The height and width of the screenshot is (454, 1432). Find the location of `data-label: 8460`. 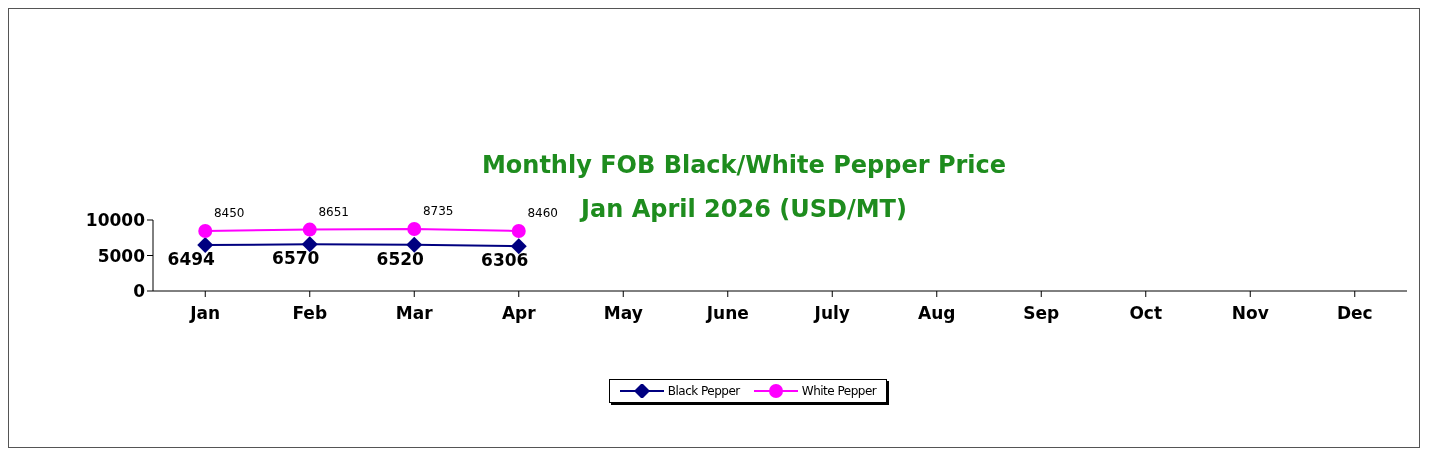

data-label: 8460 is located at coordinates (543, 212).